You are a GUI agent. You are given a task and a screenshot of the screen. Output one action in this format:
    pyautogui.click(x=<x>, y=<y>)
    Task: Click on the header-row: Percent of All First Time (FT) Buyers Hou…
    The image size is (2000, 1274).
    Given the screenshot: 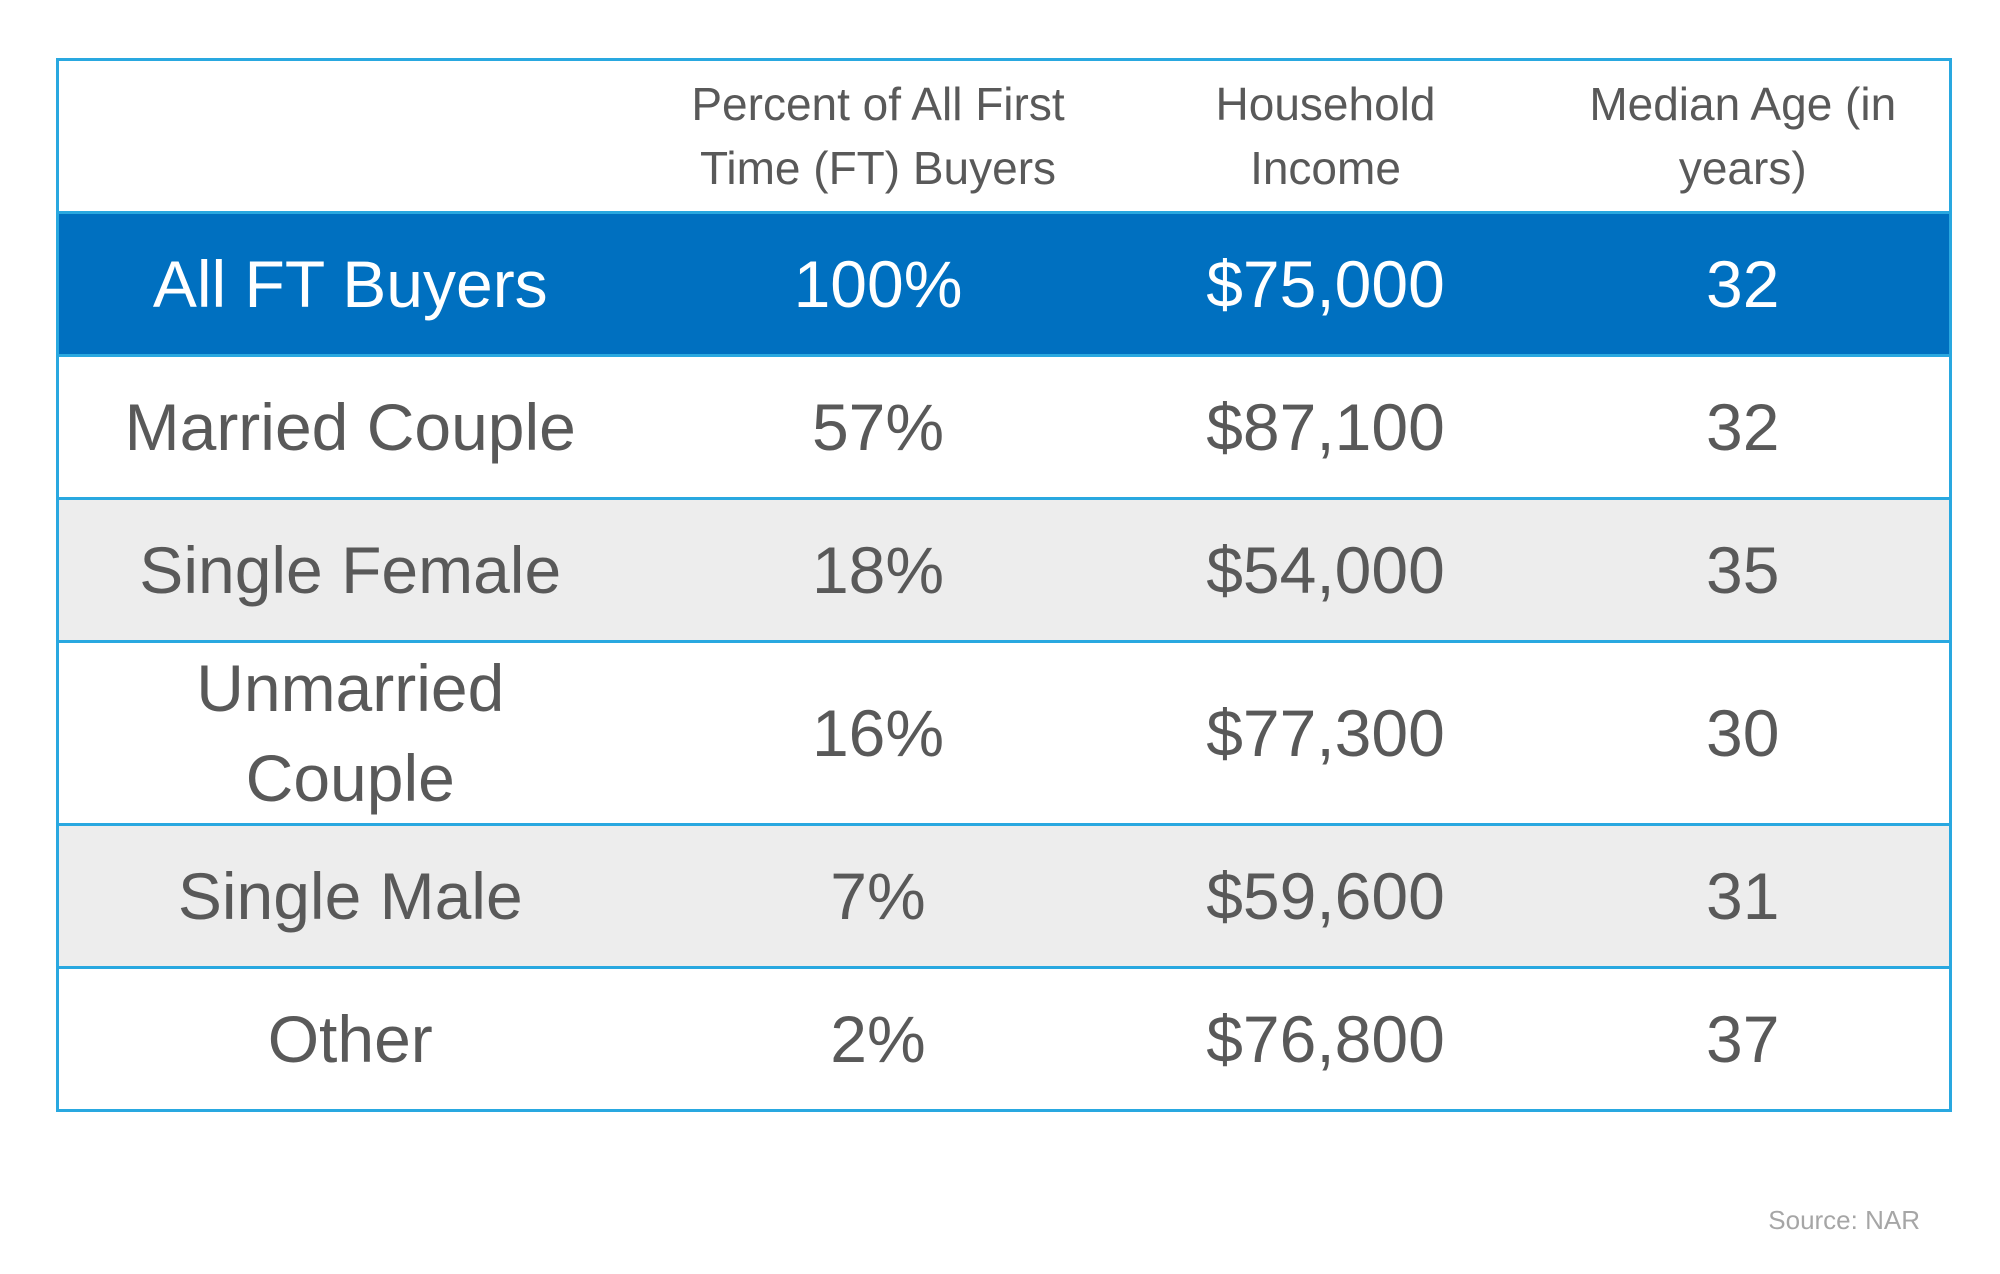 What is the action you would take?
    pyautogui.click(x=1004, y=136)
    